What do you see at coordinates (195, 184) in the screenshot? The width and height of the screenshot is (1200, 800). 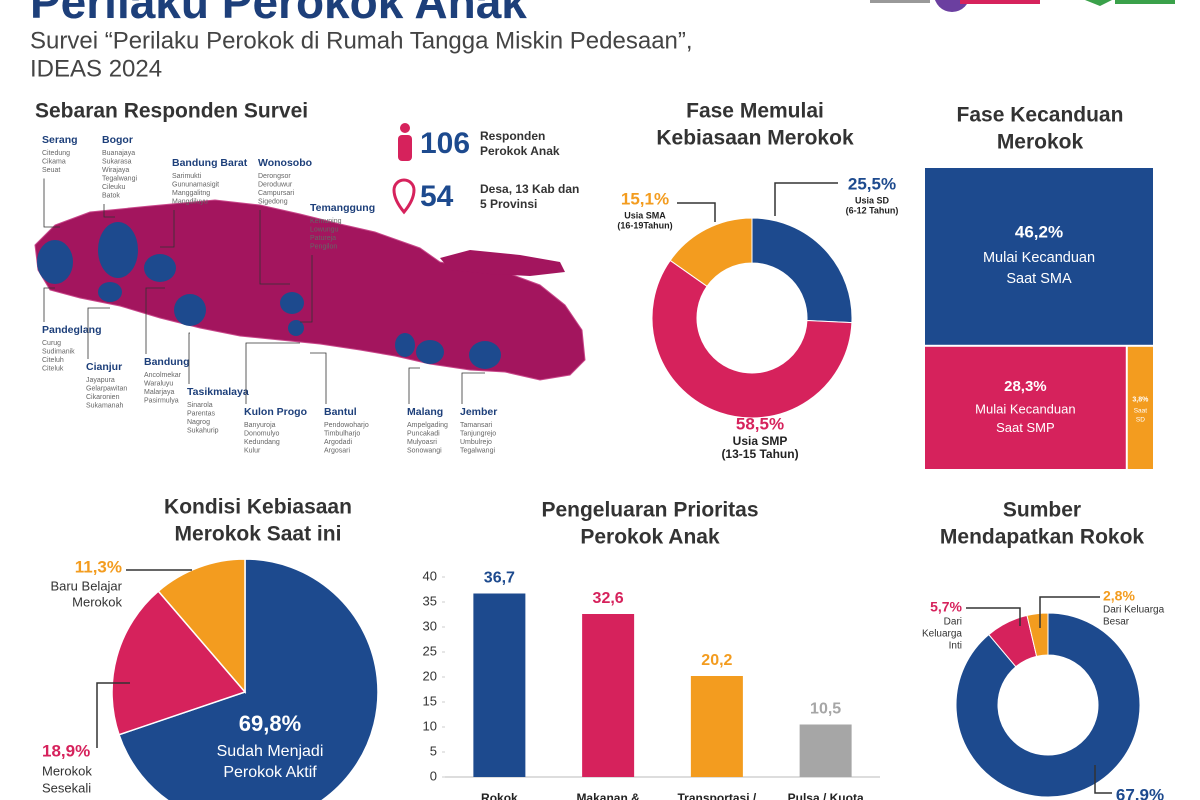 I see `village-name: Gununamasigit` at bounding box center [195, 184].